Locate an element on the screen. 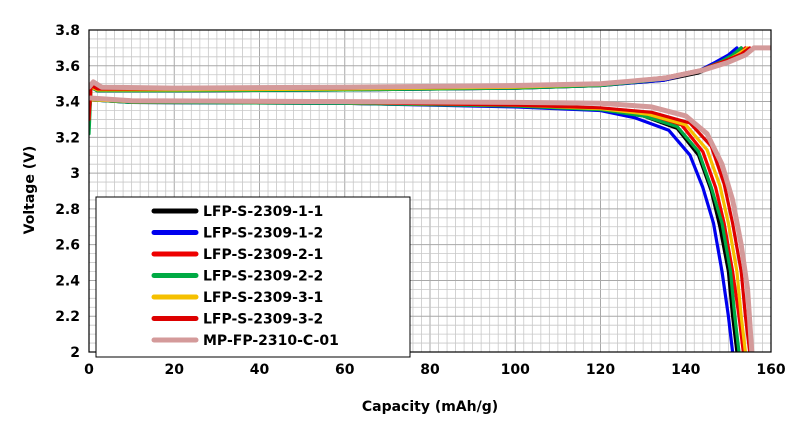 The image size is (795, 432). y-tick-label: 2.6 is located at coordinates (67, 246).